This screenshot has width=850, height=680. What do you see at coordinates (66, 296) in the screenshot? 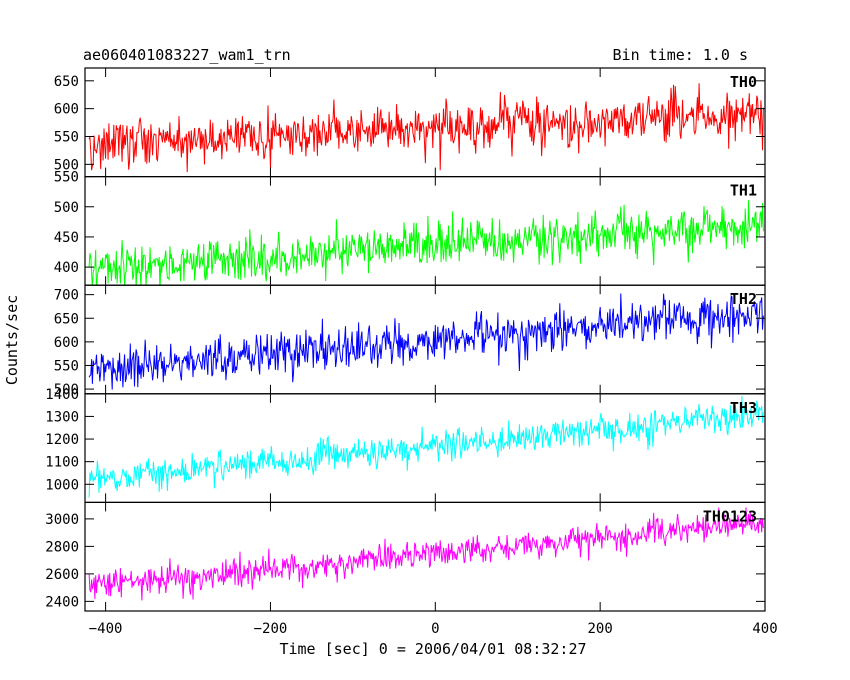
I see `y-tick-label-th2: 700` at bounding box center [66, 296].